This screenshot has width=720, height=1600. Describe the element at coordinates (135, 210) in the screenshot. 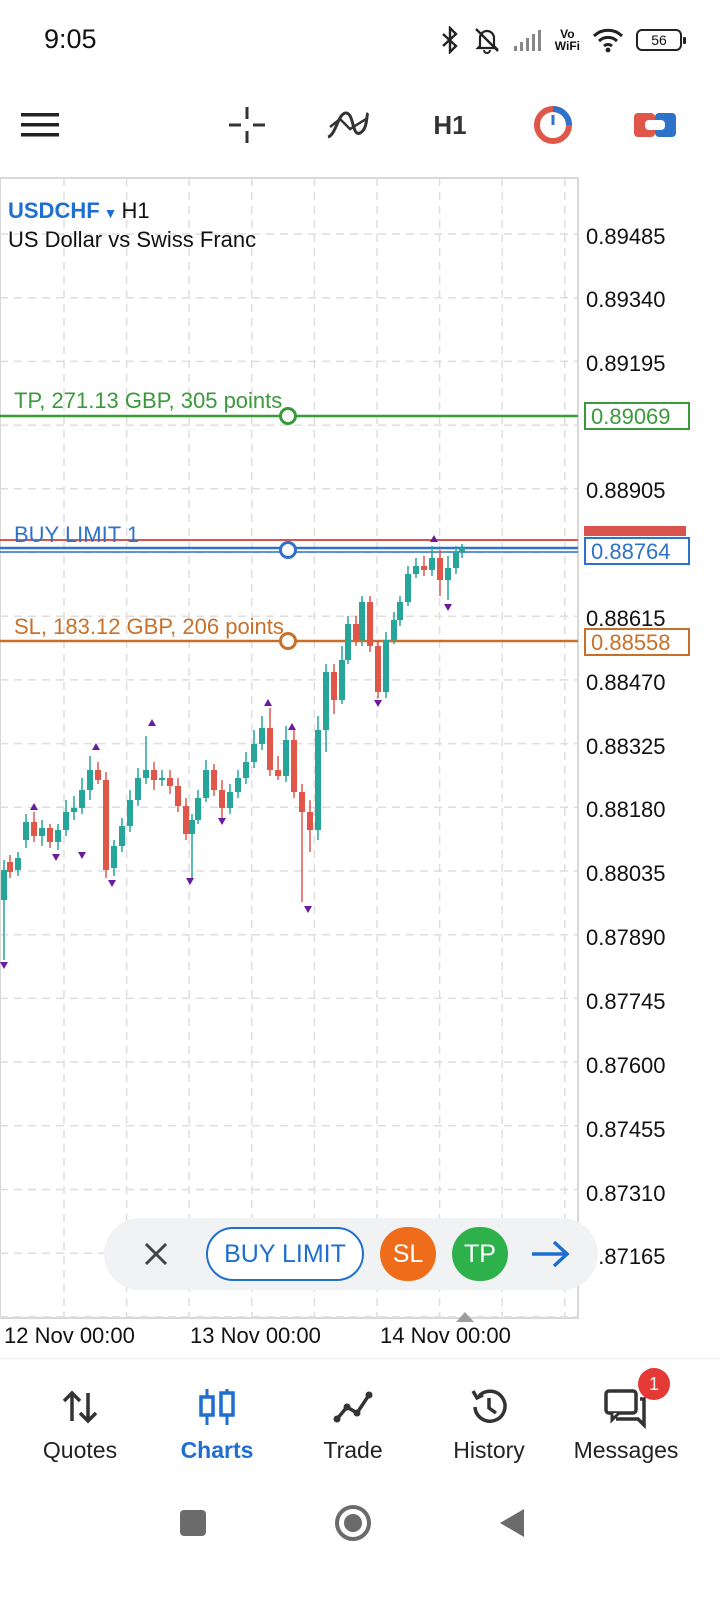

I see `symbol-timeframe: H1` at that location.